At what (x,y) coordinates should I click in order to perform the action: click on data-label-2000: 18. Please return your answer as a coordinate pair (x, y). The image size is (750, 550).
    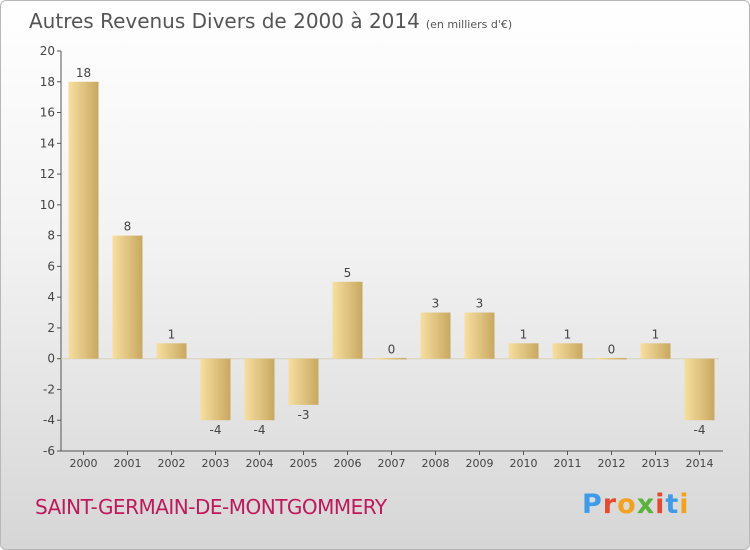
    Looking at the image, I should click on (83, 73).